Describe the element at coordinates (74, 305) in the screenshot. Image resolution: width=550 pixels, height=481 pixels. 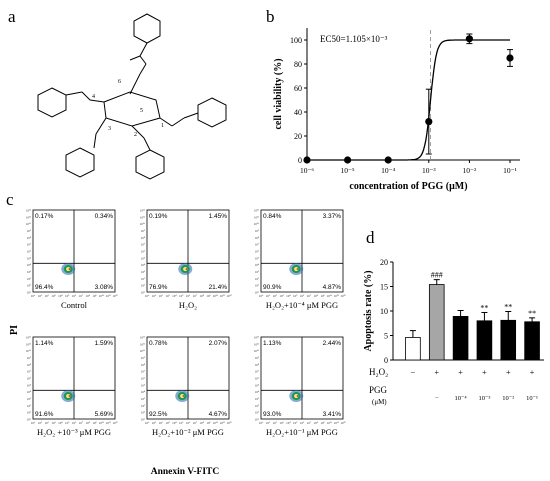
I see `flow-plot-title: Control` at that location.